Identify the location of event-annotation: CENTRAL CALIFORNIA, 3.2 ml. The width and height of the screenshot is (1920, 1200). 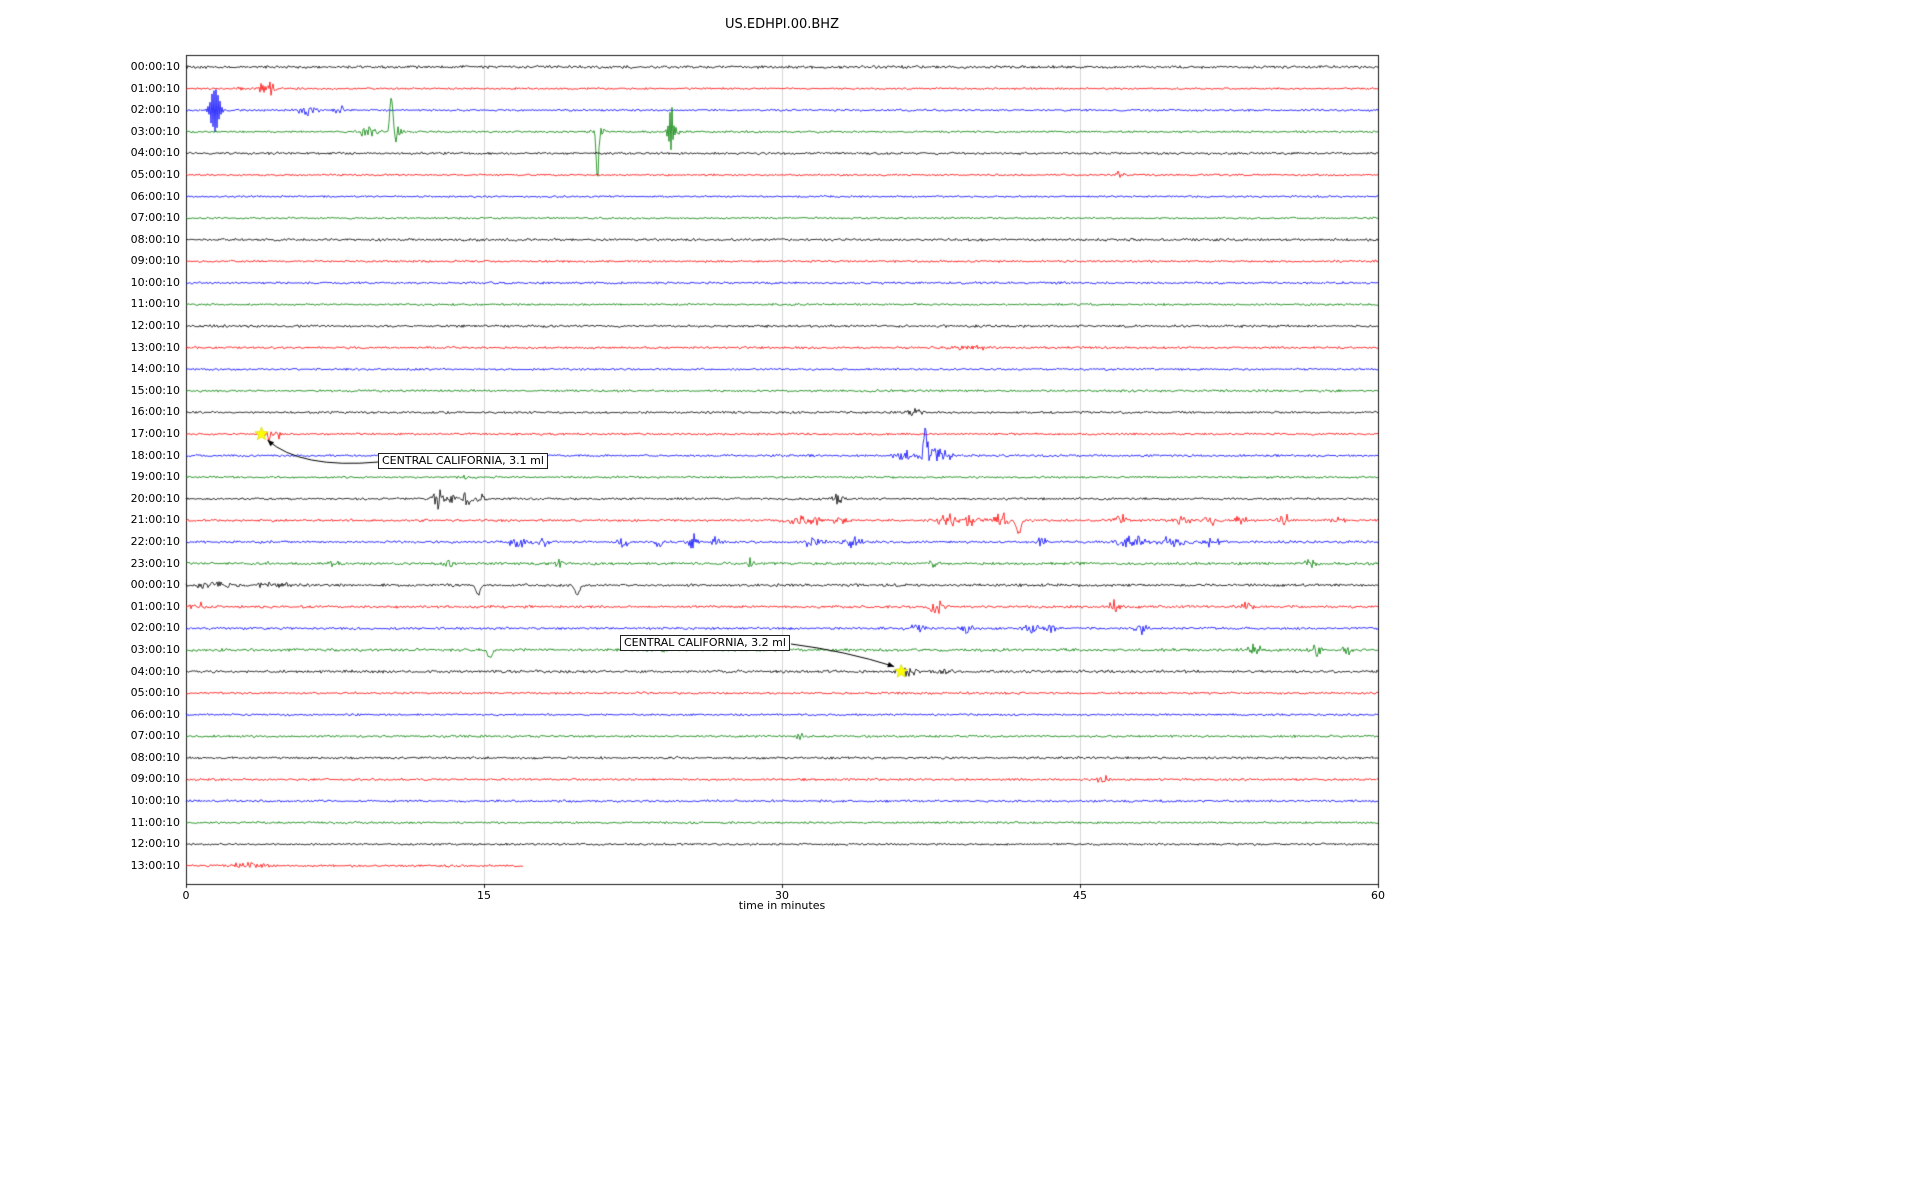
(705, 643).